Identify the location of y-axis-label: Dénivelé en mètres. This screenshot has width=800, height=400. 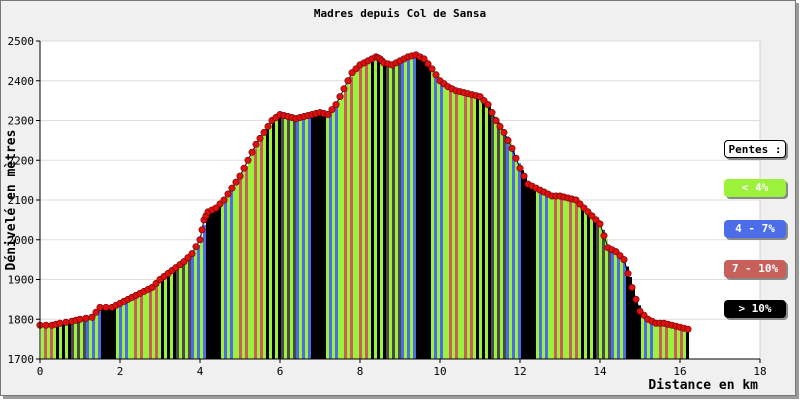
(11, 200).